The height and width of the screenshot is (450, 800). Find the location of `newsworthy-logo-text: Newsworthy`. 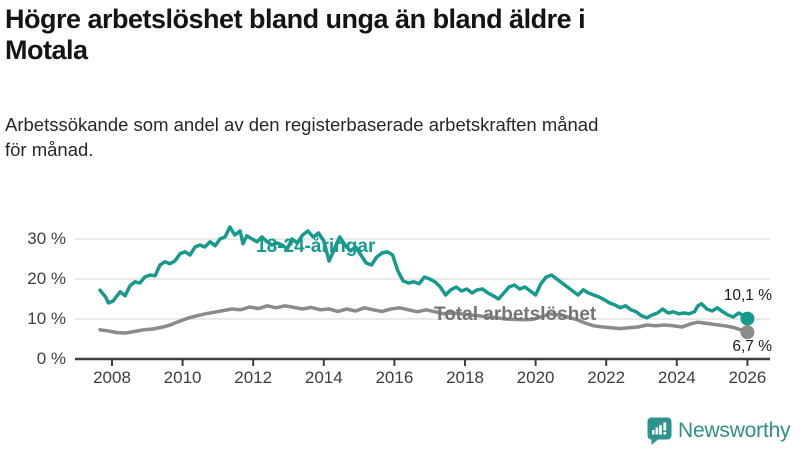

newsworthy-logo-text: Newsworthy is located at coordinates (734, 430).